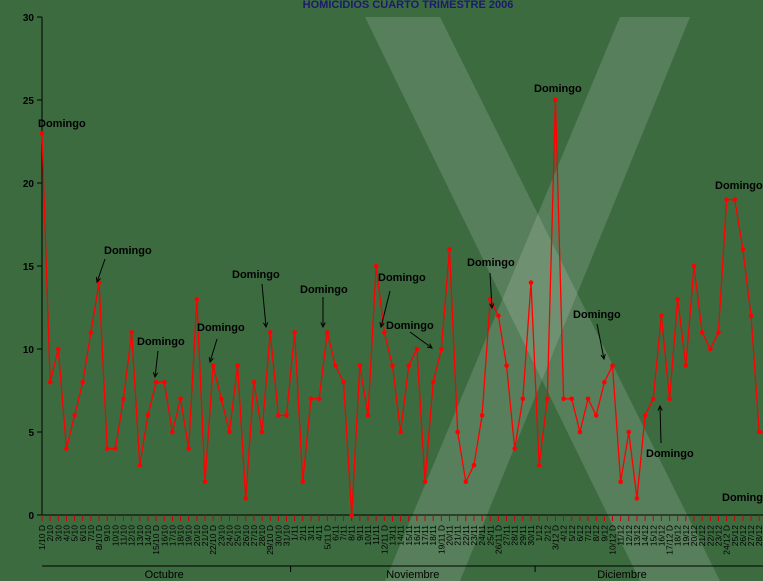  Describe the element at coordinates (254, 536) in the screenshot. I see `x-tick-label: 27/10` at that location.